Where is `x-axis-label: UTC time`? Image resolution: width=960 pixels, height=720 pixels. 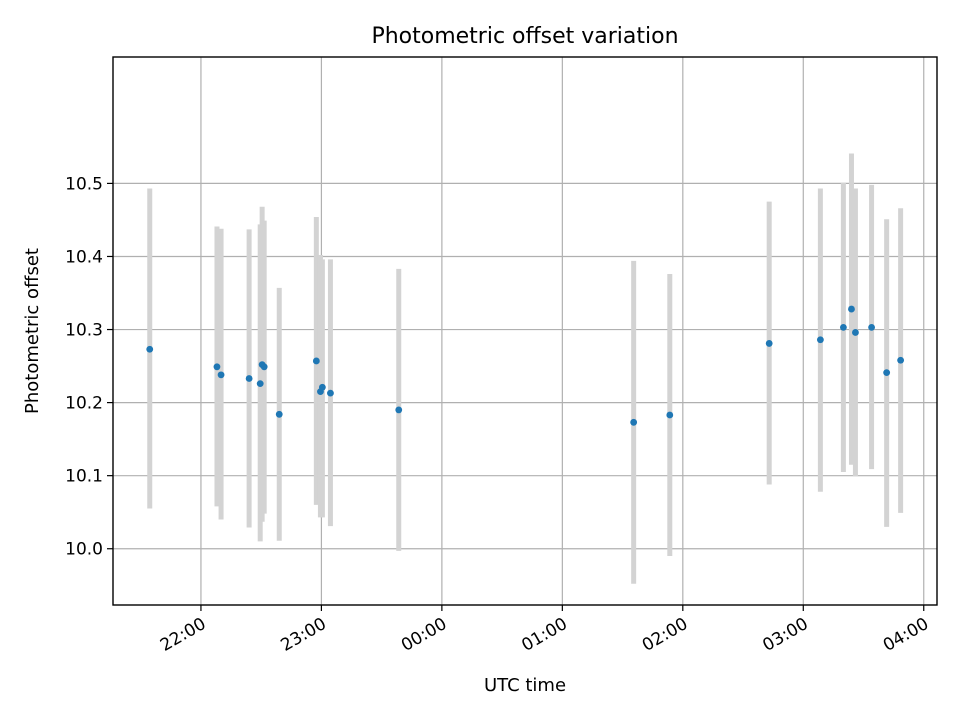 x-axis-label: UTC time is located at coordinates (525, 685).